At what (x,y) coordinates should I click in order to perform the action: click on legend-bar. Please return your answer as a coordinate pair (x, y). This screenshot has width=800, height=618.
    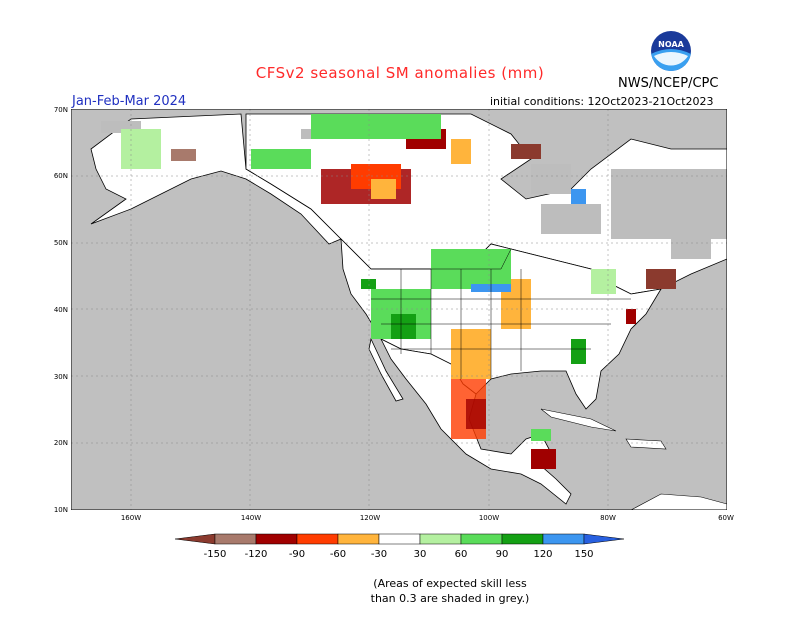
    Looking at the image, I should click on (399, 539).